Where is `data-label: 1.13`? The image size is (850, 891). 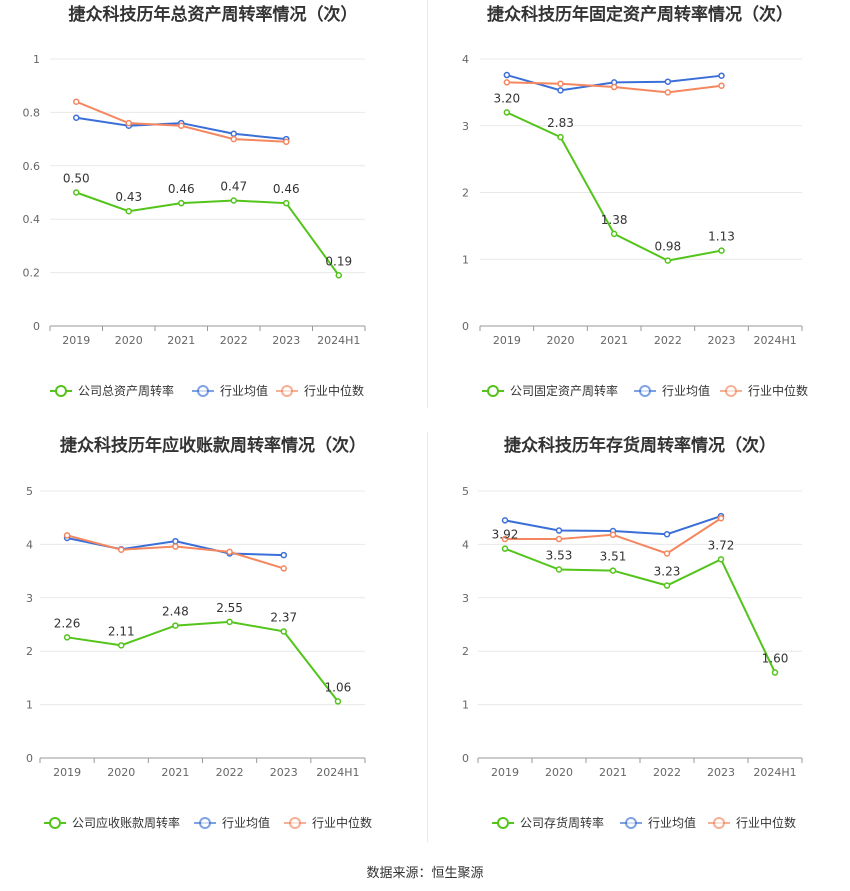 data-label: 1.13 is located at coordinates (721, 237).